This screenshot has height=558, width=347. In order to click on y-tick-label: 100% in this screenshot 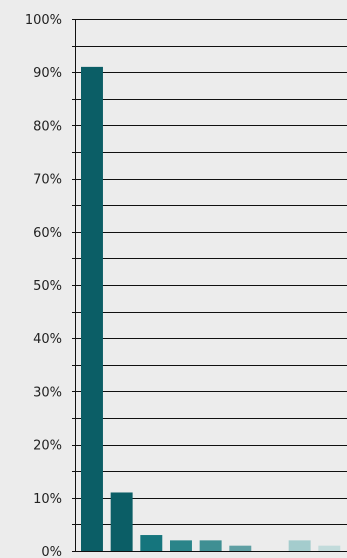, I will do `click(43, 20)`.